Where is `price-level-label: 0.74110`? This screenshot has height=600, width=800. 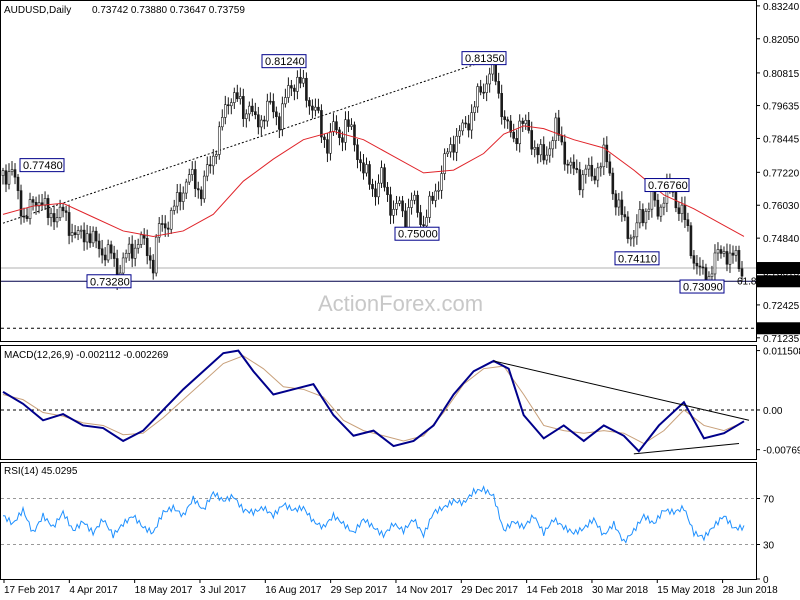
price-level-label: 0.74110 is located at coordinates (637, 259).